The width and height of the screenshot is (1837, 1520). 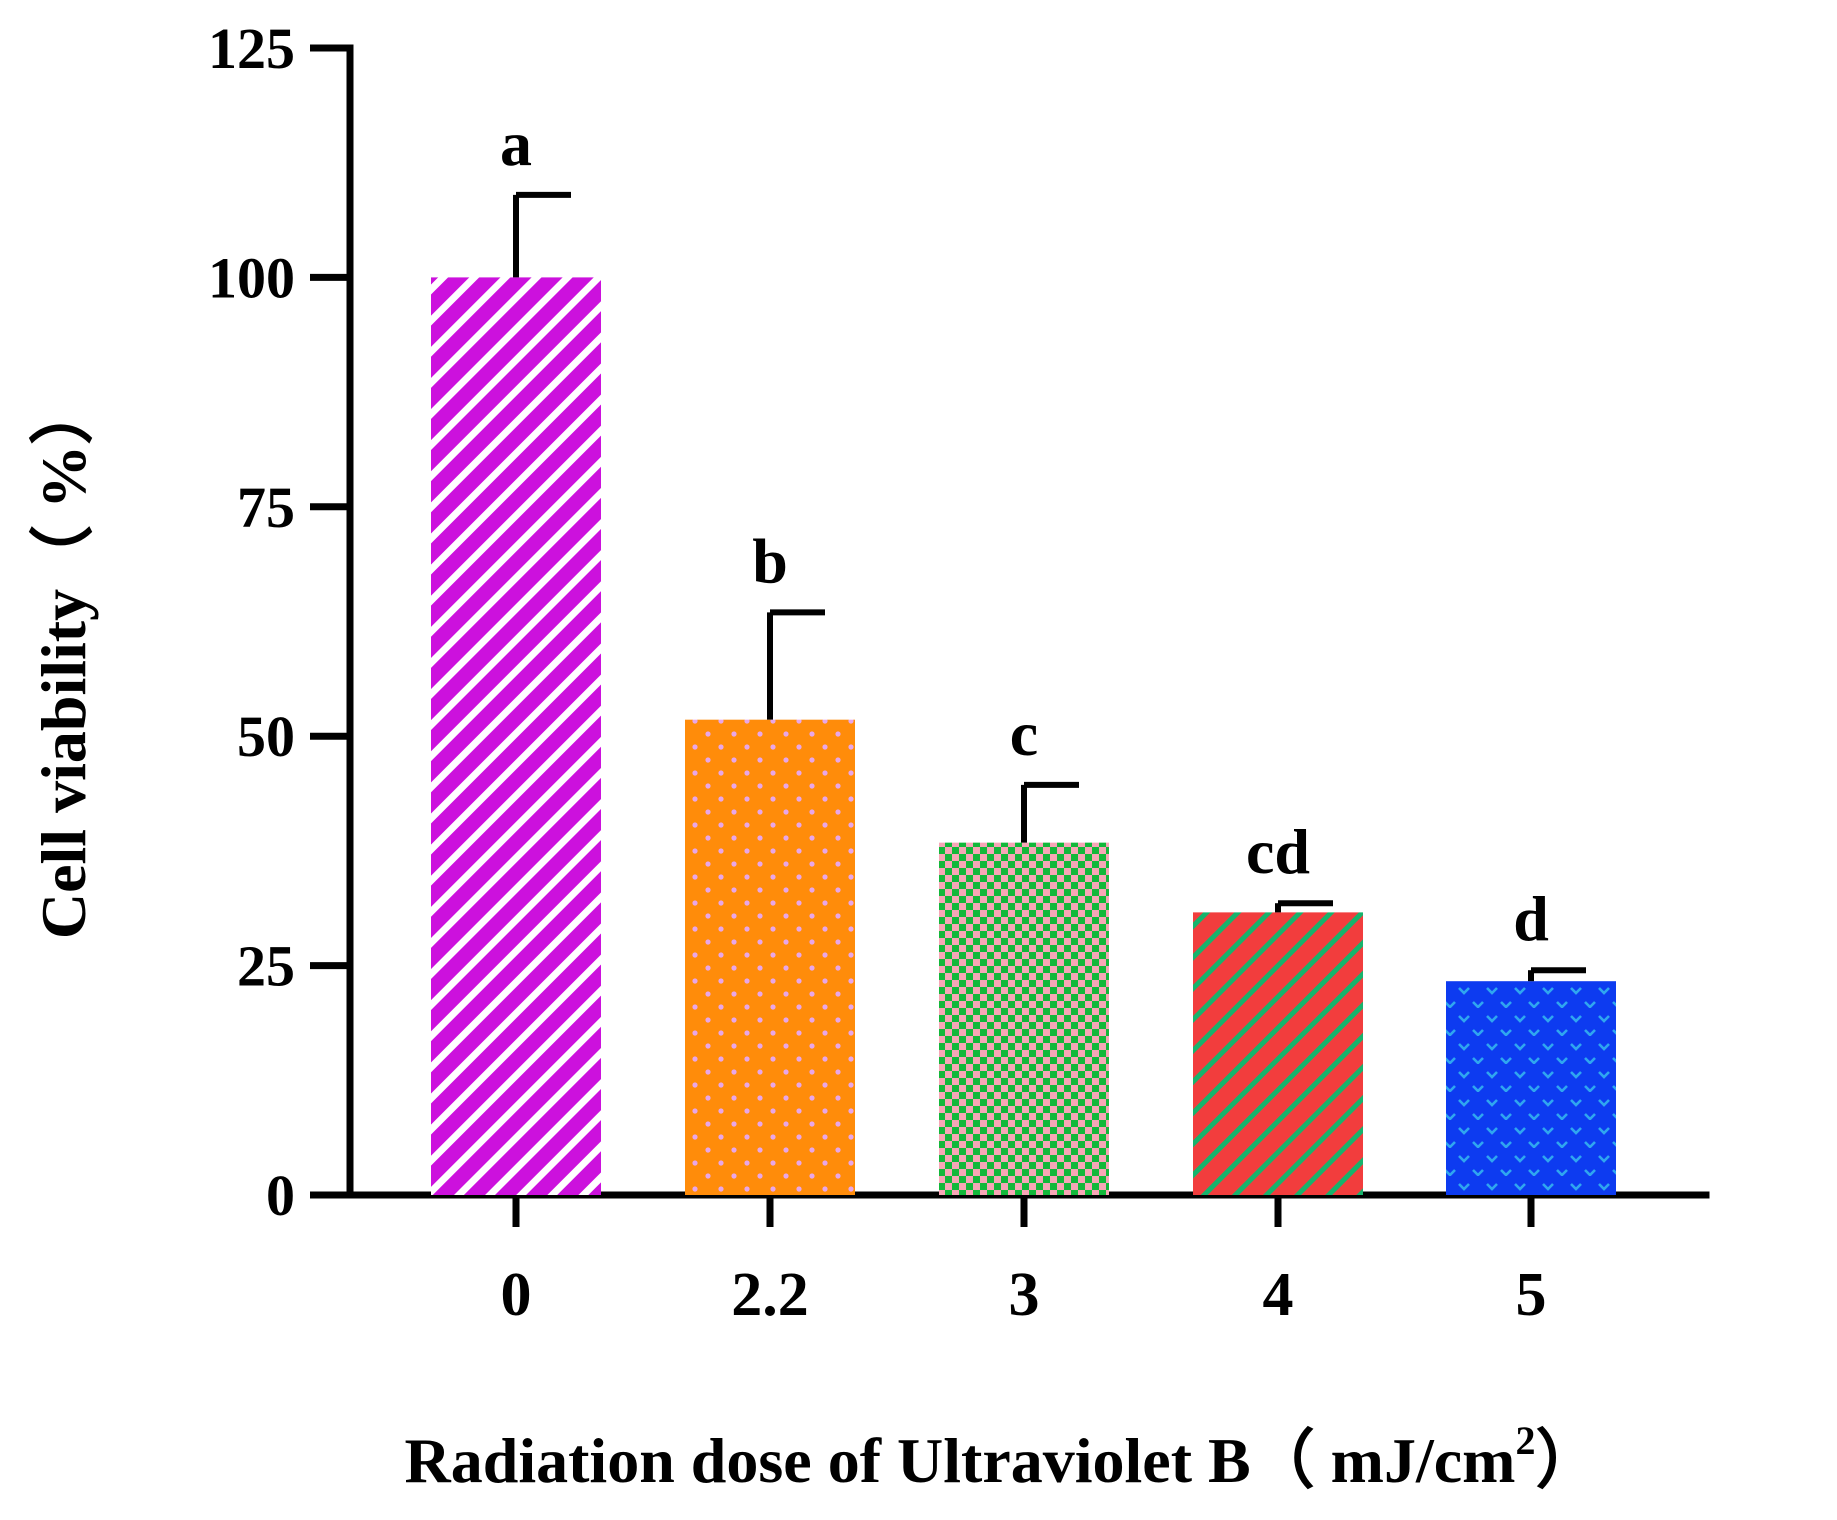 I want to click on x-tick-label: 3, so click(x=1024, y=1295).